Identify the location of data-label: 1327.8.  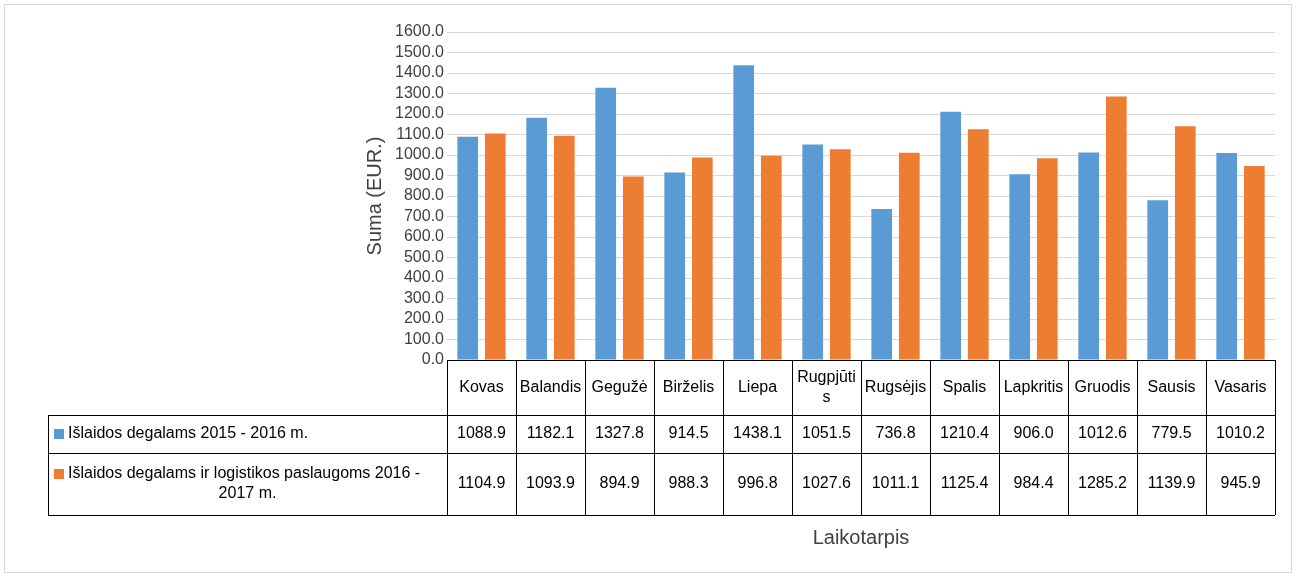
(620, 433).